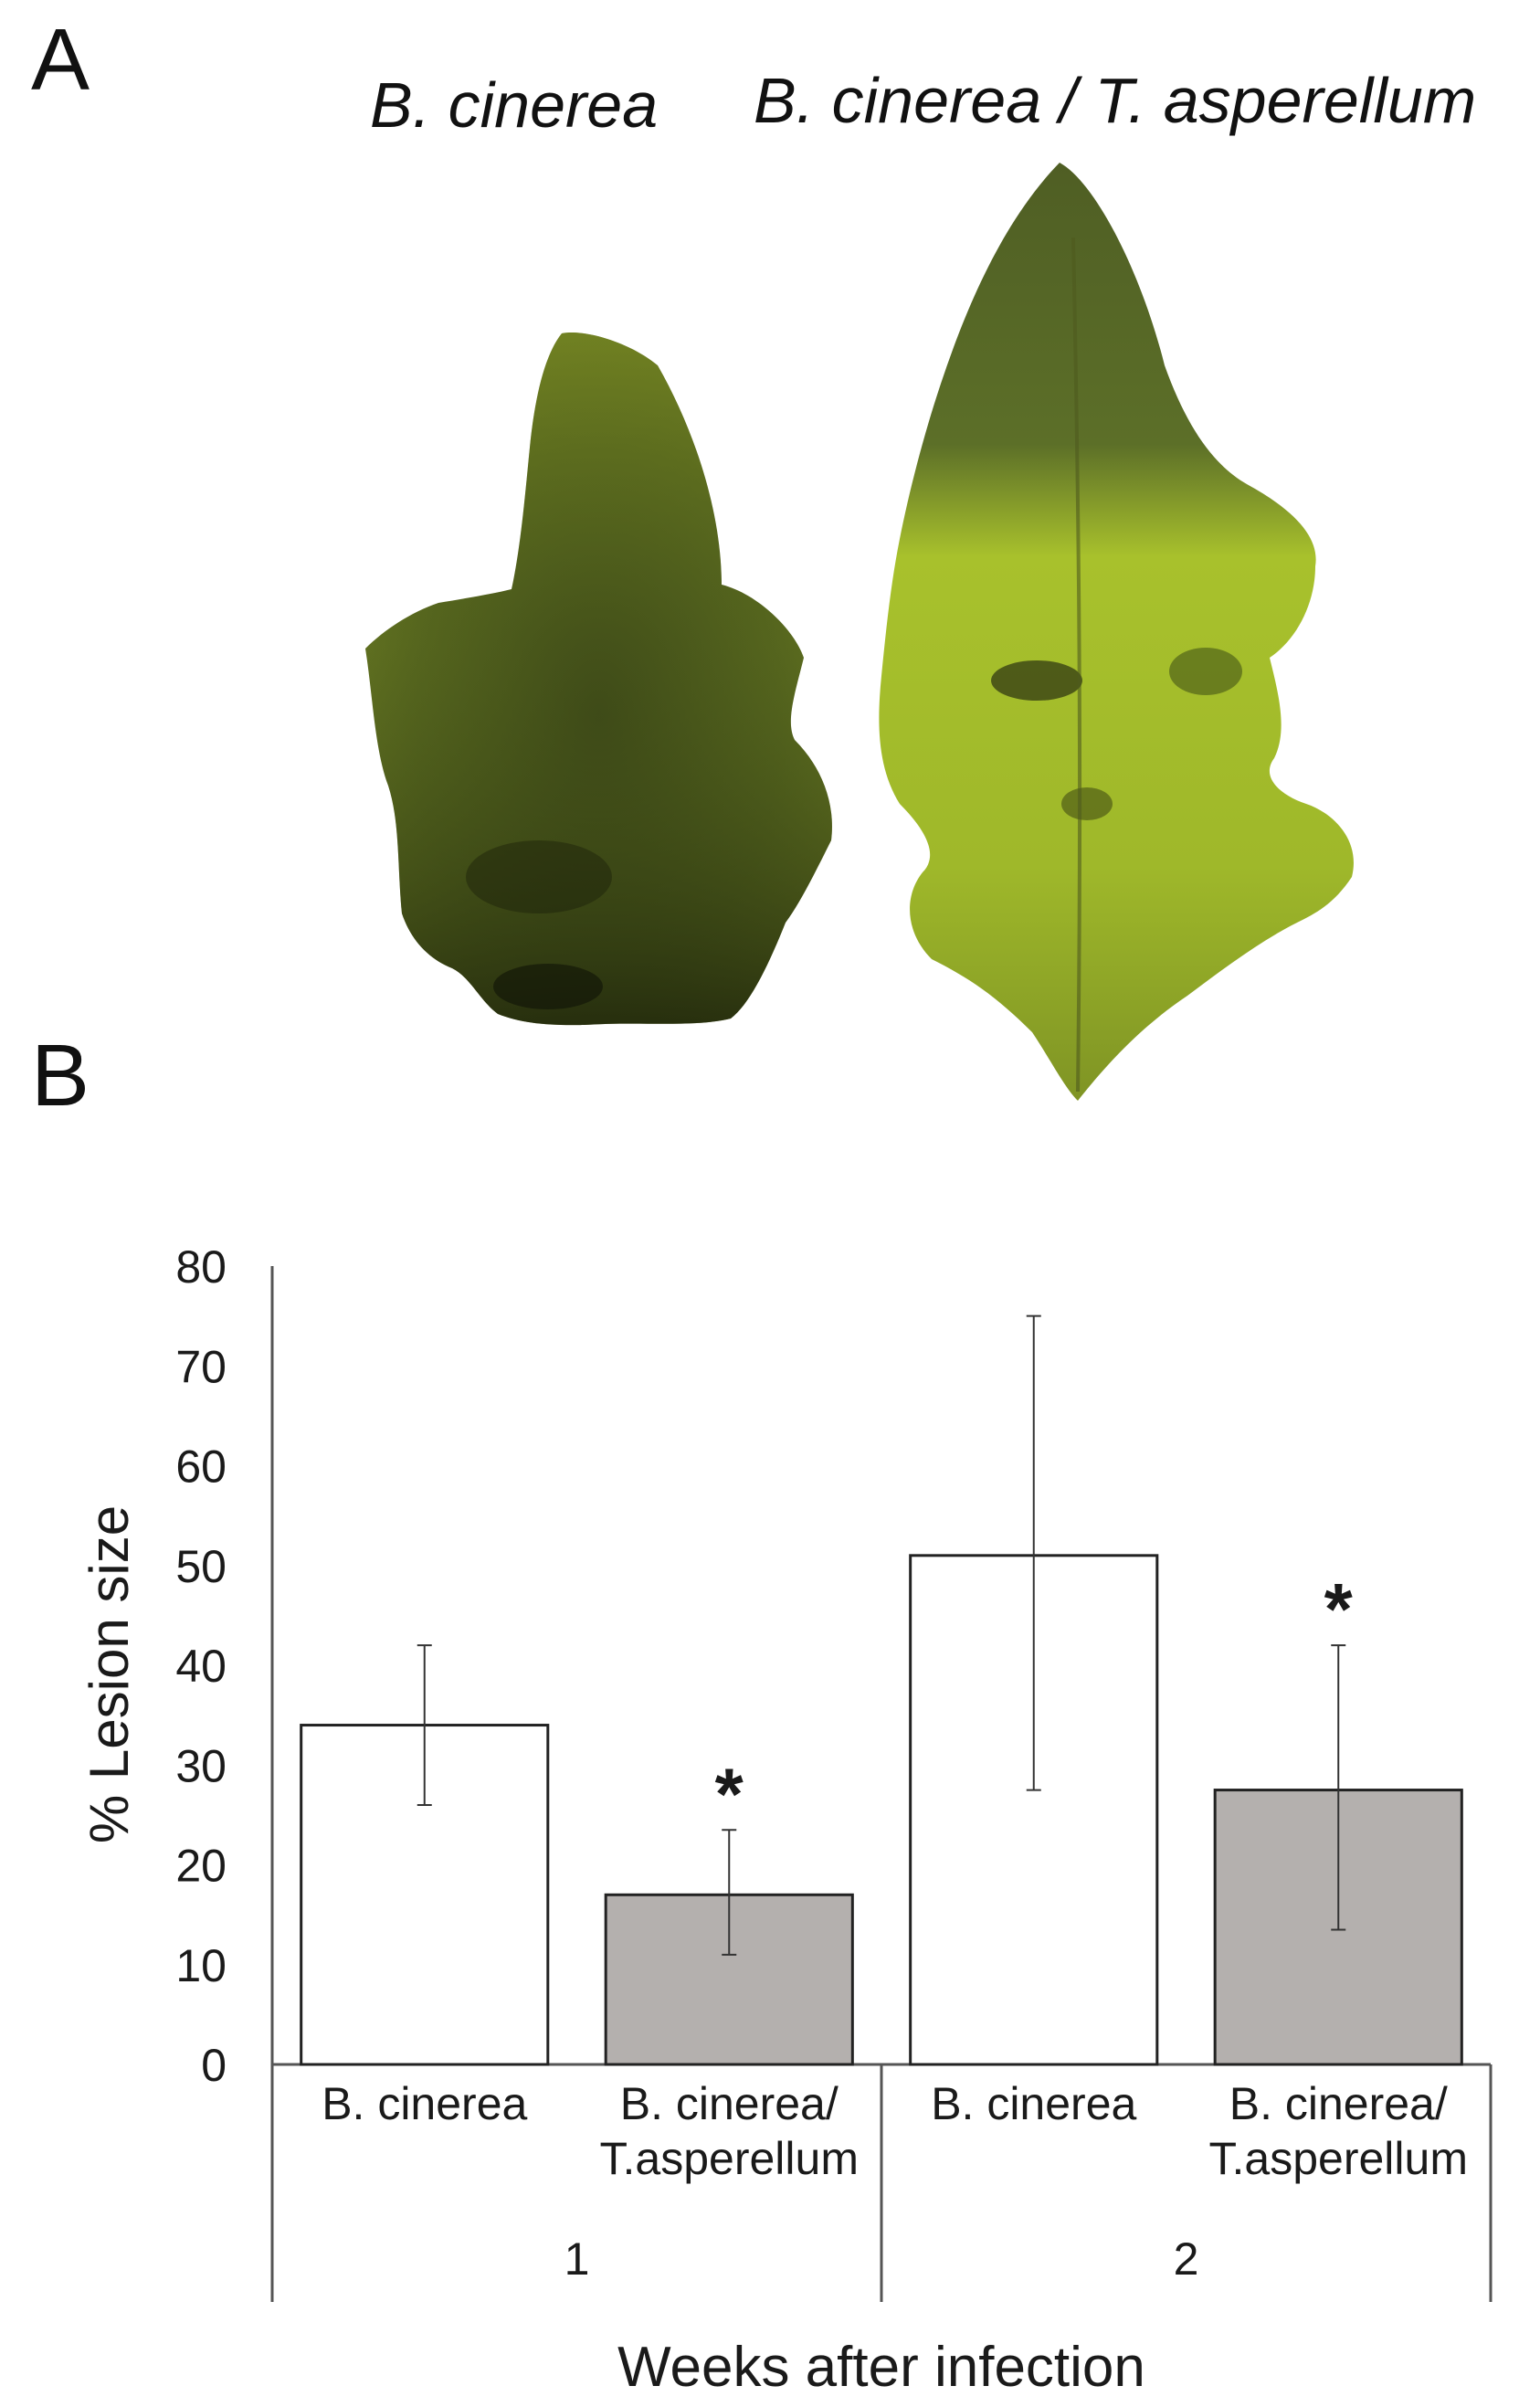 This screenshot has height=2407, width=1540. Describe the element at coordinates (1186, 2259) in the screenshot. I see `group-tick-label: 2` at that location.